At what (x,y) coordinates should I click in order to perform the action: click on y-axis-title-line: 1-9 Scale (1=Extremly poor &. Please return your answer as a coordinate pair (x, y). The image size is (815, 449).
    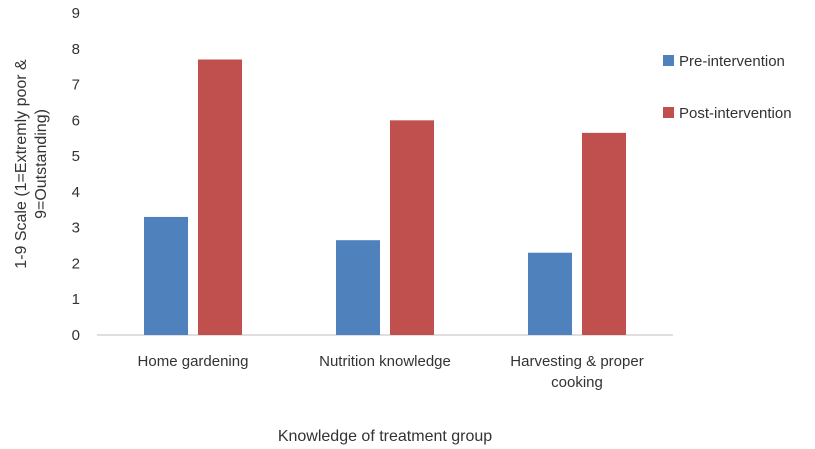
    Looking at the image, I should click on (21, 164).